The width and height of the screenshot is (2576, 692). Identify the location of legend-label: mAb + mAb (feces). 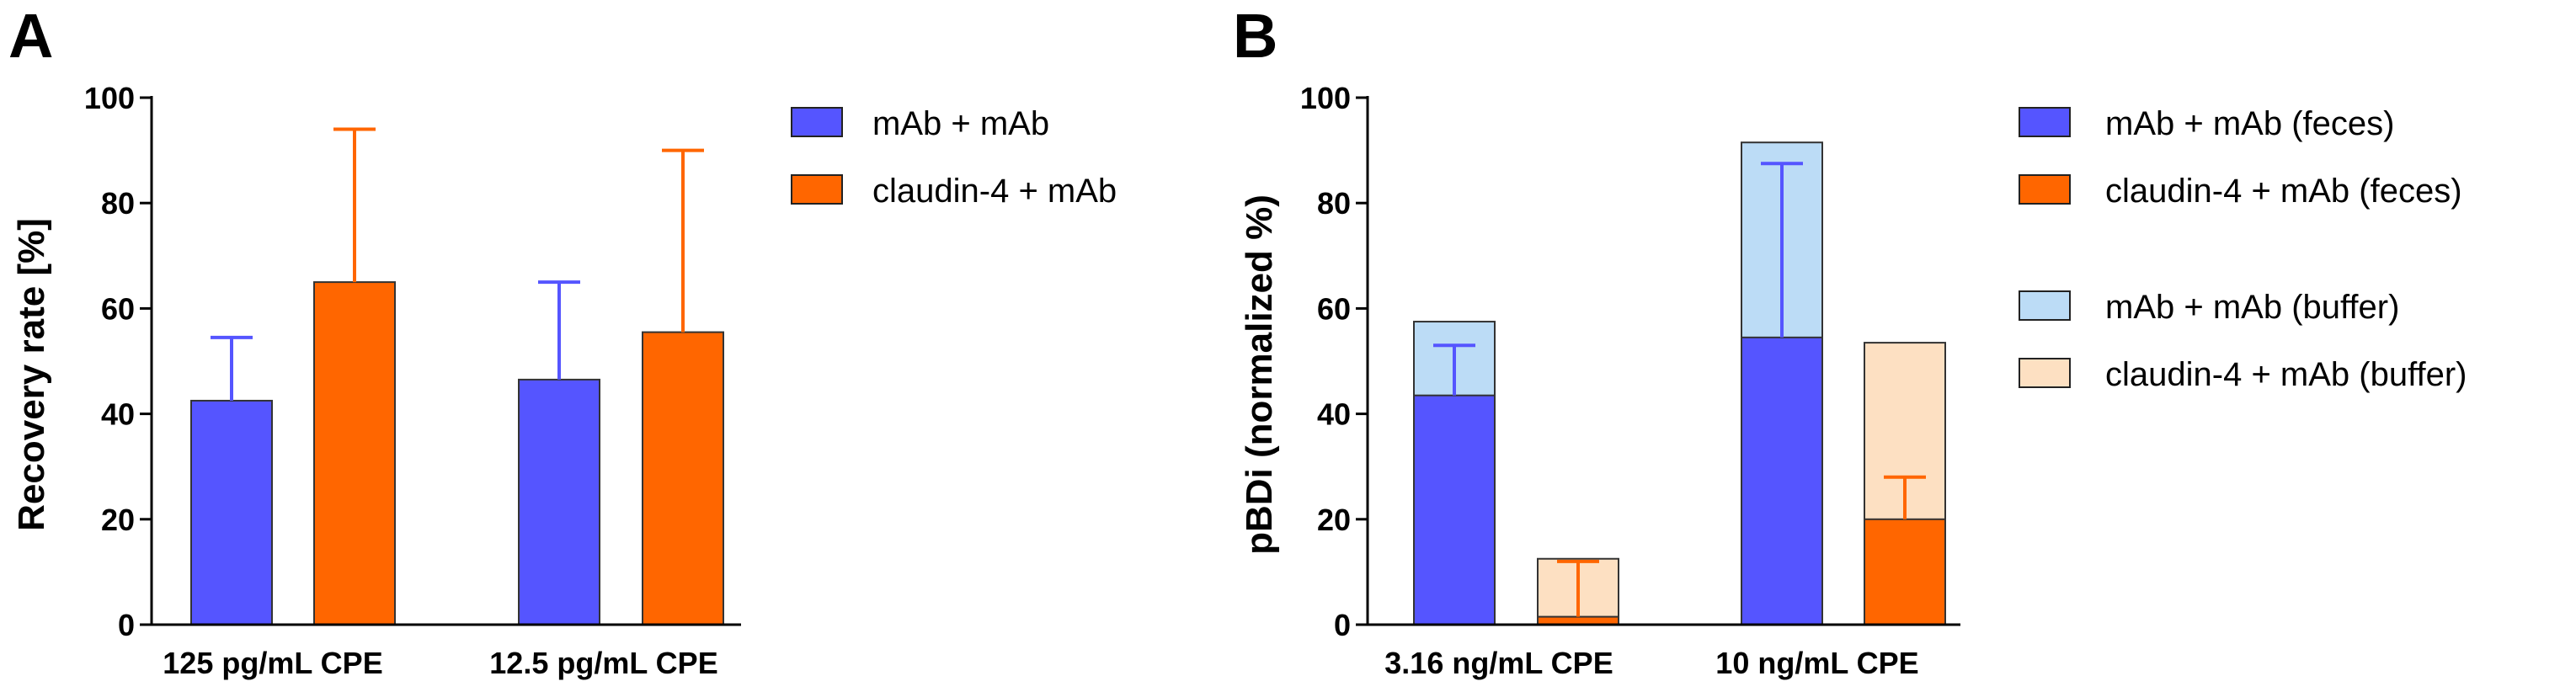
(2249, 123).